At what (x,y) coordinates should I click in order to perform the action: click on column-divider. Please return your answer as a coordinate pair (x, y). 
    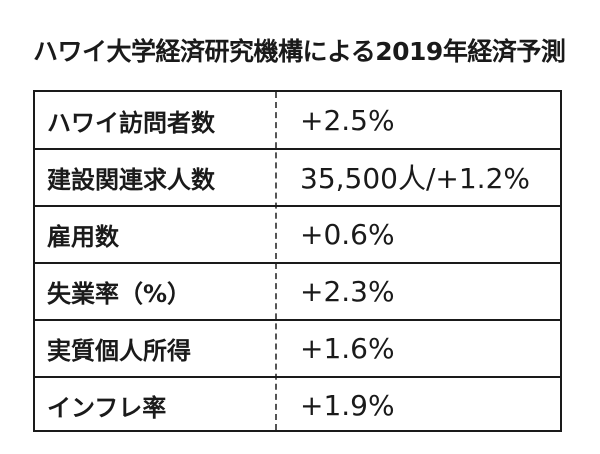
    Looking at the image, I should click on (276, 261).